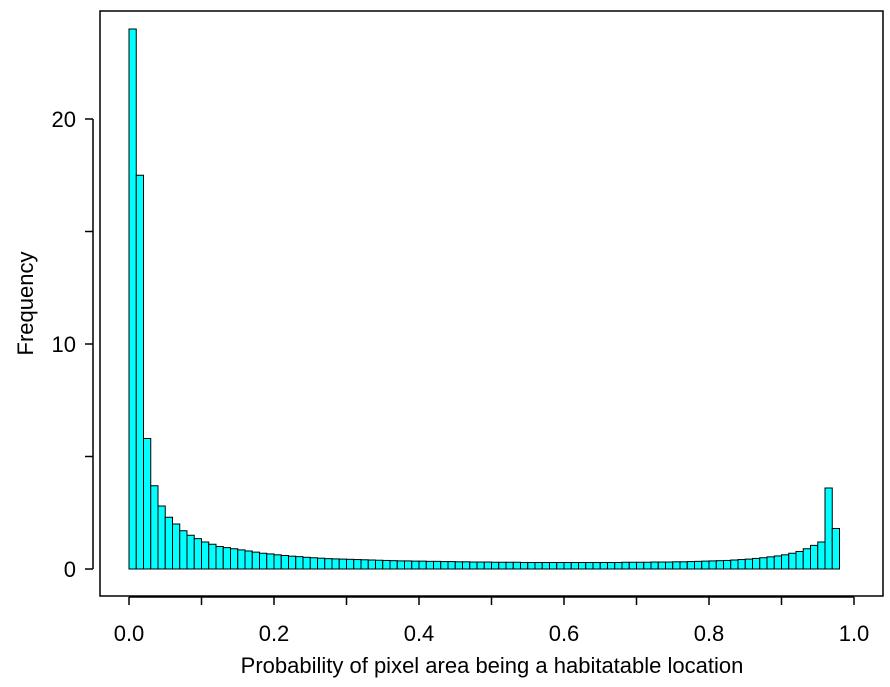 This screenshot has height=687, width=890. What do you see at coordinates (70, 569) in the screenshot?
I see `y-tick-label: 0` at bounding box center [70, 569].